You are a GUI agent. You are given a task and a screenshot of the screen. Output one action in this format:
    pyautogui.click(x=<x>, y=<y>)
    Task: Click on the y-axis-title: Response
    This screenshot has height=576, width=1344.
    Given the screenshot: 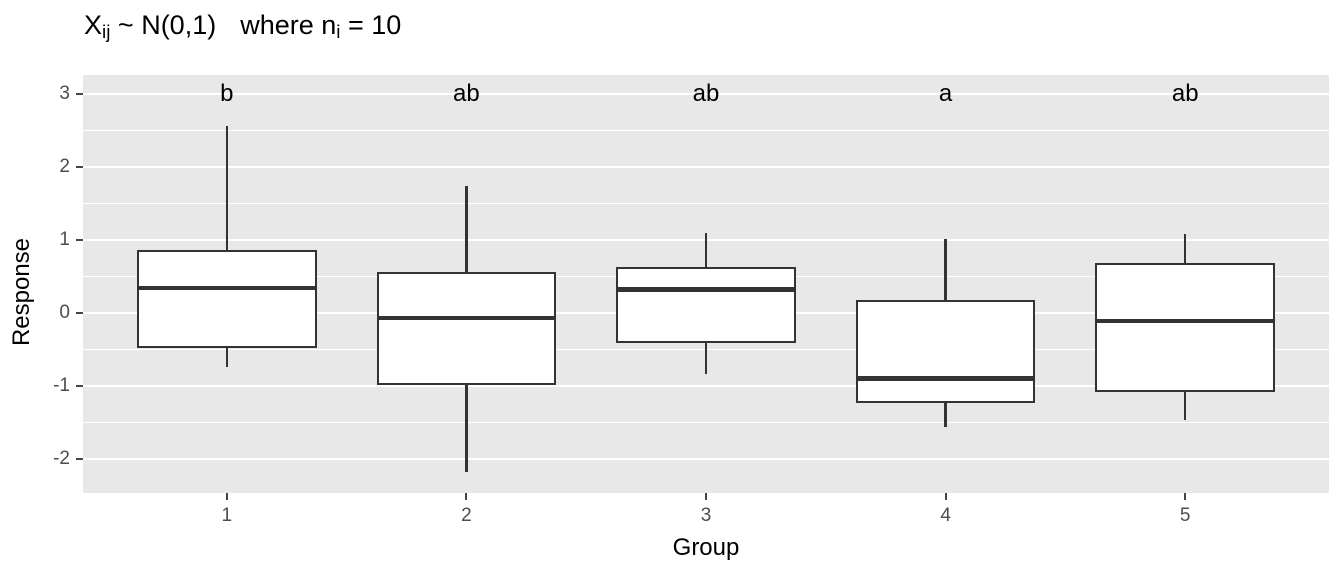 What is the action you would take?
    pyautogui.click(x=21, y=292)
    